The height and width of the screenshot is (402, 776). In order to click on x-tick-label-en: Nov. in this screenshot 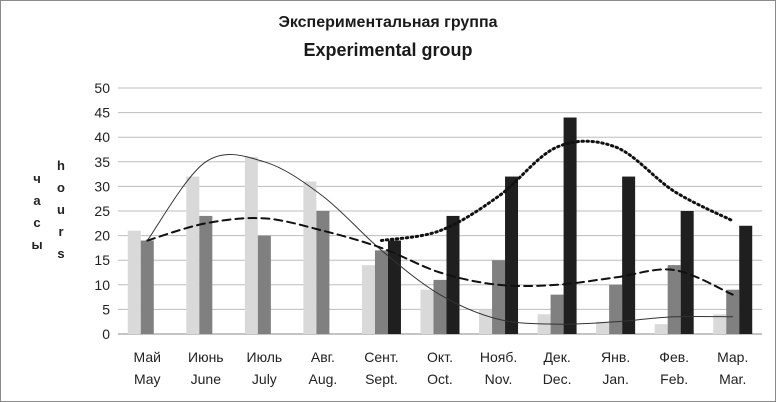, I will do `click(499, 379)`.